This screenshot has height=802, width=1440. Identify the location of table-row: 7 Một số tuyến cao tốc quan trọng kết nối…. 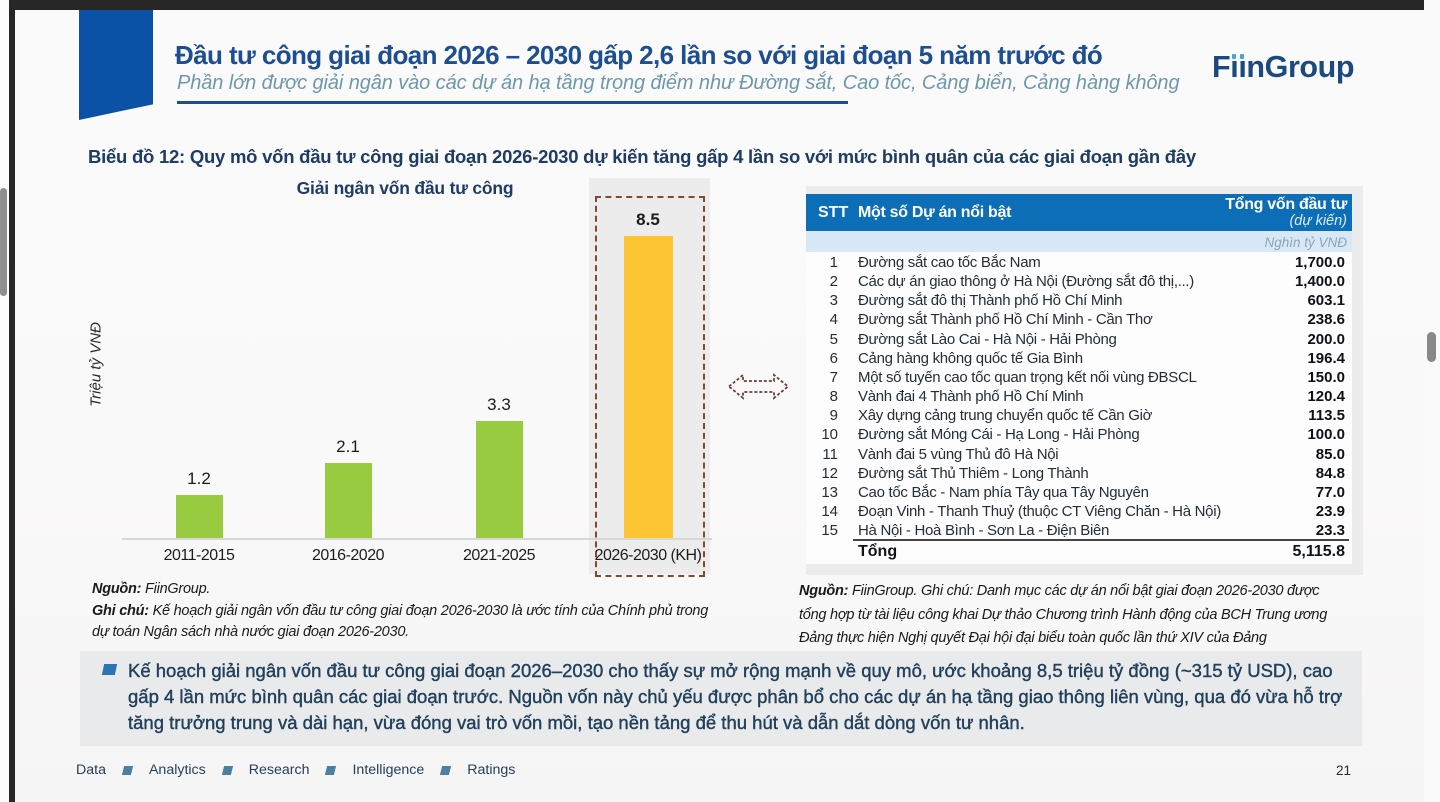
(1079, 378).